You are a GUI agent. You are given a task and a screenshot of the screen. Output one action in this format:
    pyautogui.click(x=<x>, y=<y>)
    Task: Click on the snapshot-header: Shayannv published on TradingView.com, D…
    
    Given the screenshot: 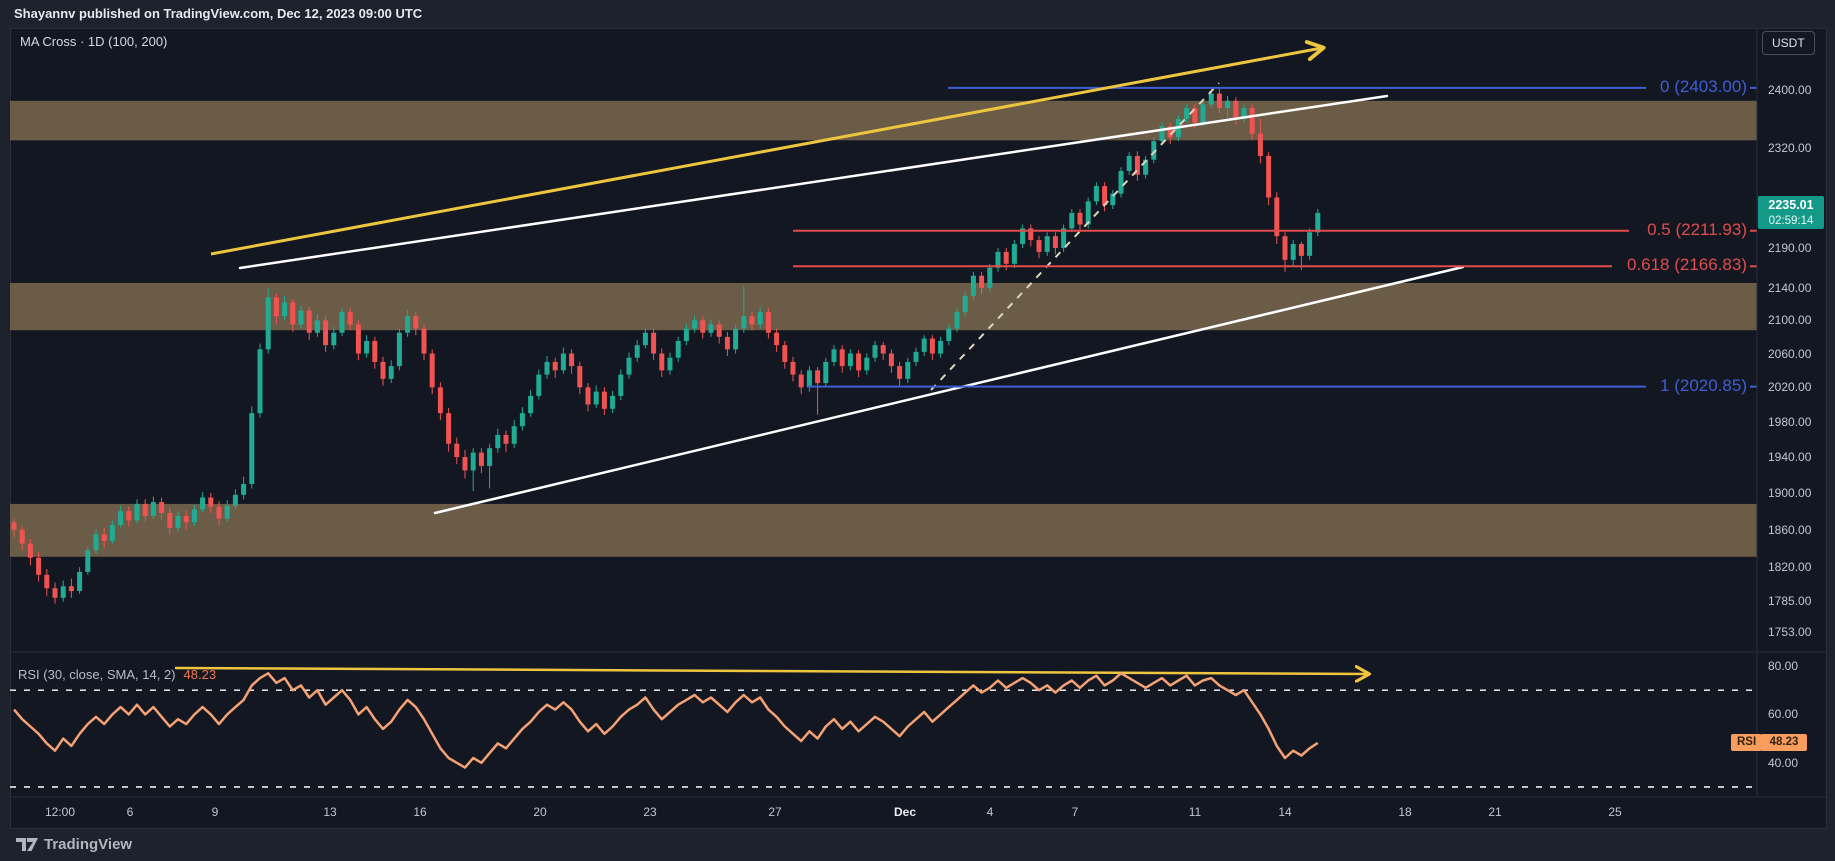 What is the action you would take?
    pyautogui.click(x=917, y=14)
    